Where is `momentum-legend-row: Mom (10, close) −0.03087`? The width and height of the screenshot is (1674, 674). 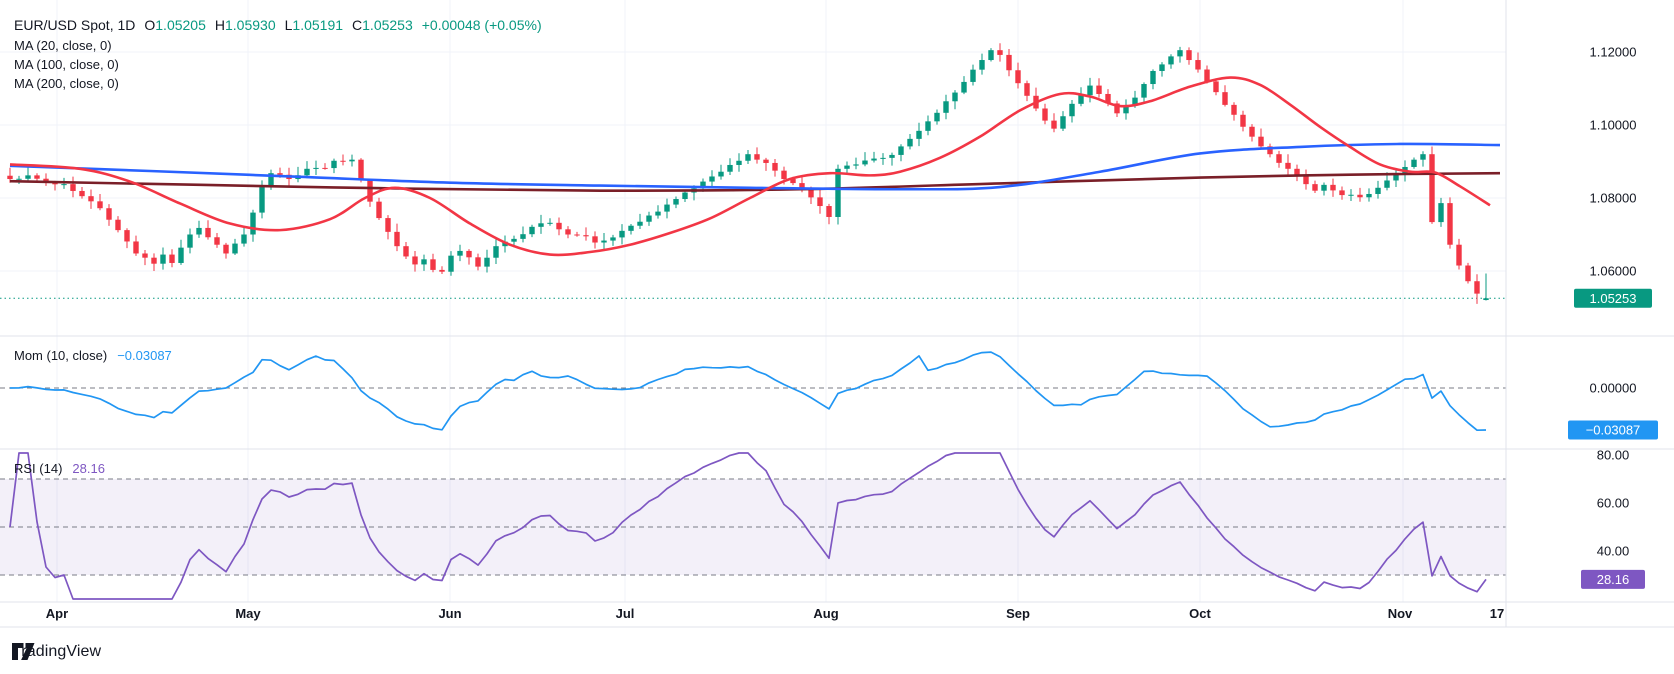
momentum-legend-row: Mom (10, close) −0.03087 is located at coordinates (93, 355).